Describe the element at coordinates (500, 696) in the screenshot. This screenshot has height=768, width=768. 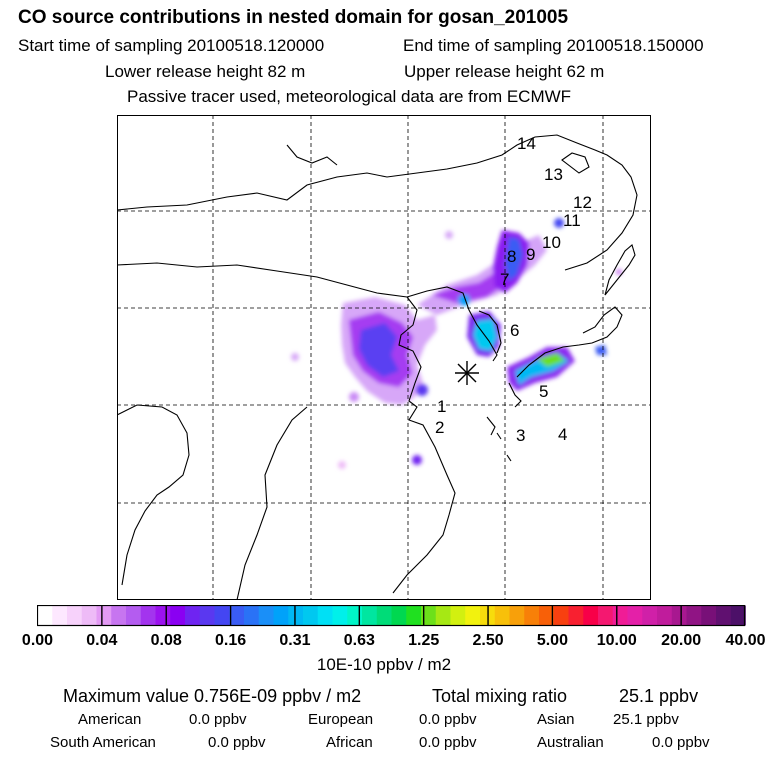
I see `total-mixing-ratio-label: Total mixing ratio` at that location.